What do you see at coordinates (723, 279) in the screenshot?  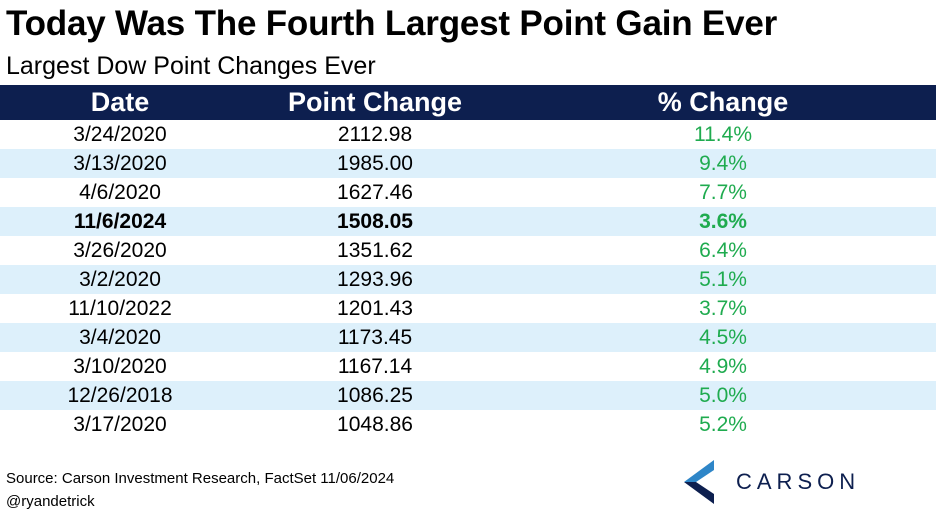 I see `cell-pct-change: 5.1%` at bounding box center [723, 279].